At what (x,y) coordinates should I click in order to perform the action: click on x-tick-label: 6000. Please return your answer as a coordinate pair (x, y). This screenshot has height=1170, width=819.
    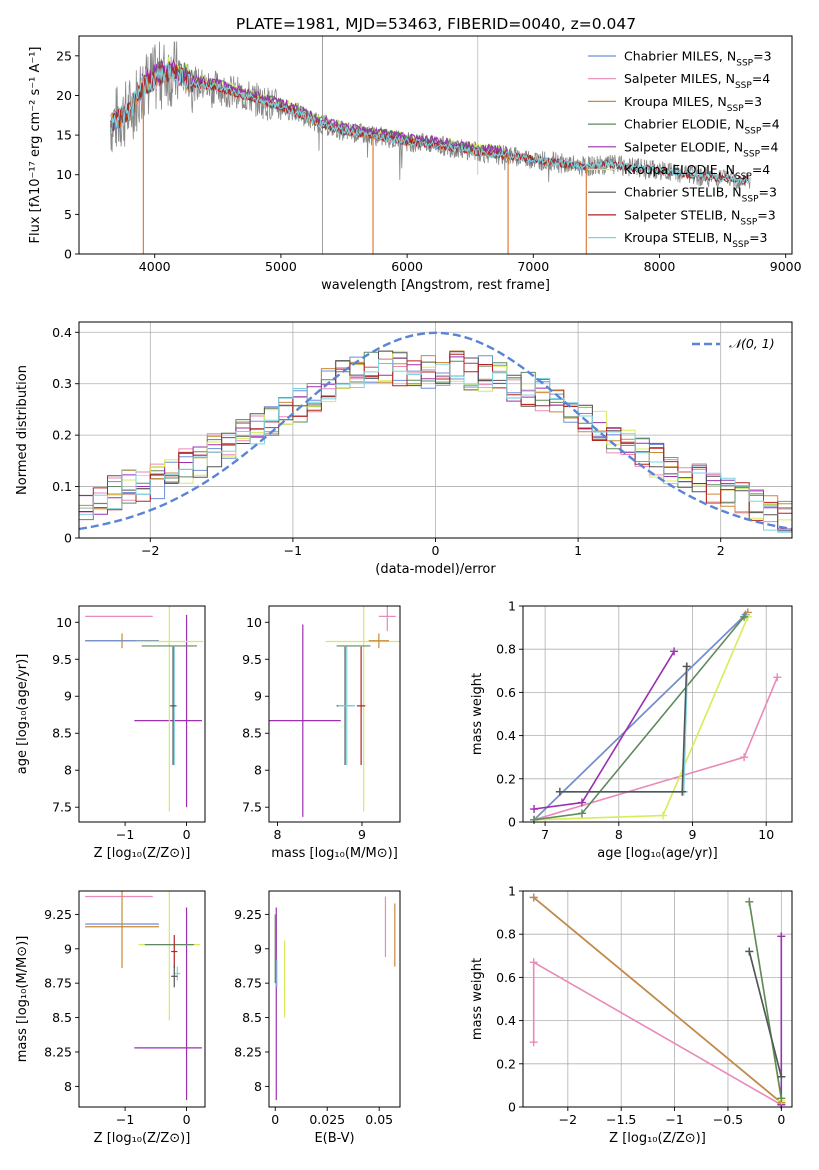
    Looking at the image, I should click on (407, 266).